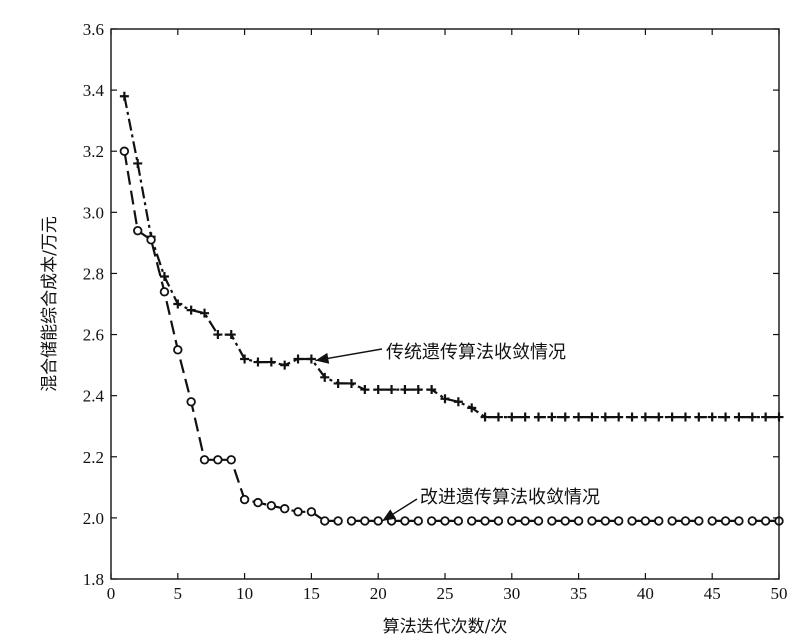 Image resolution: width=800 pixels, height=641 pixels. What do you see at coordinates (94, 396) in the screenshot?
I see `y-tick-label: 2.4` at bounding box center [94, 396].